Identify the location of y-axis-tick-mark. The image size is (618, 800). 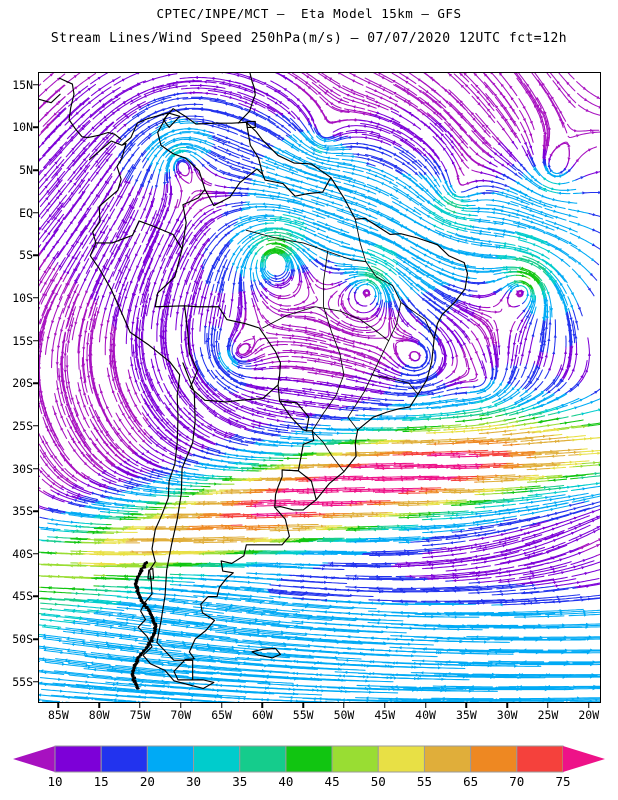
(35, 127).